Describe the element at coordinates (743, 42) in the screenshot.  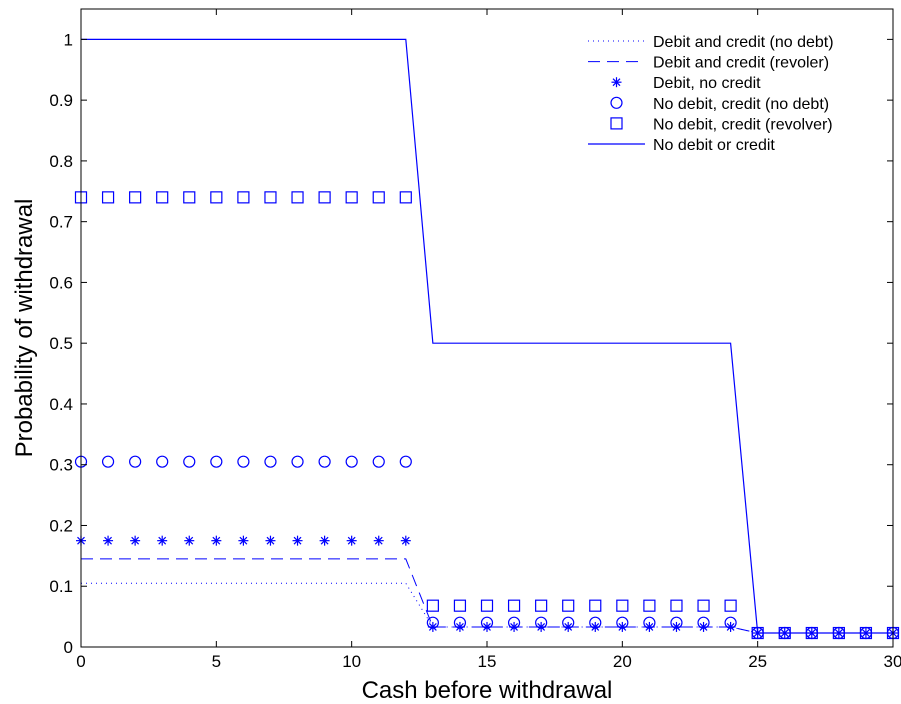
I see `legend-label: Debit and credit (no debt)` at that location.